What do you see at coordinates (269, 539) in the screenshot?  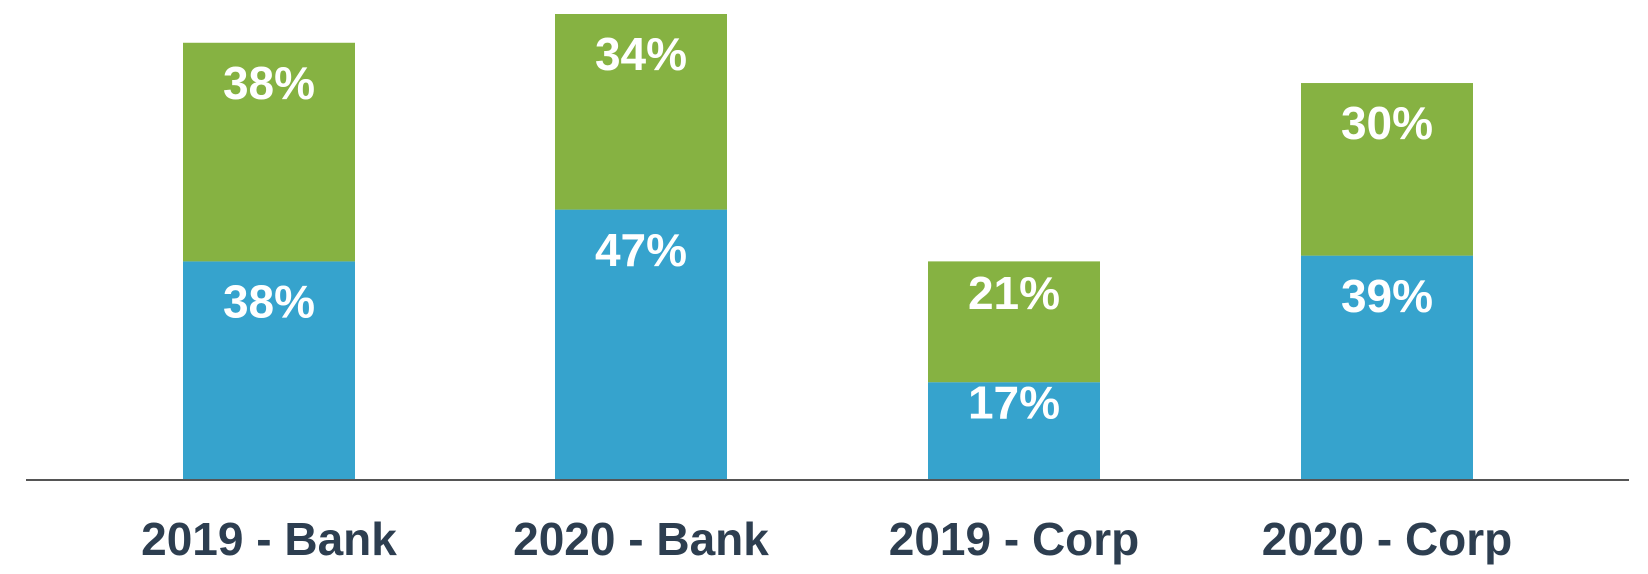 I see `category-label: 2019 - Bank` at bounding box center [269, 539].